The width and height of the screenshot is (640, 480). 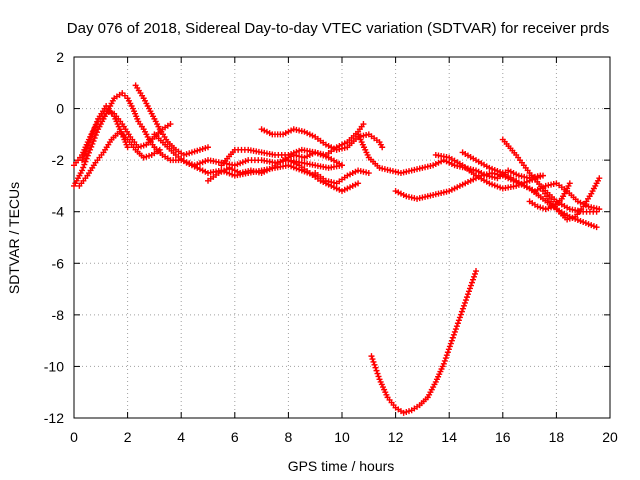 What do you see at coordinates (58, 315) in the screenshot?
I see `y-tick-label: -8` at bounding box center [58, 315].